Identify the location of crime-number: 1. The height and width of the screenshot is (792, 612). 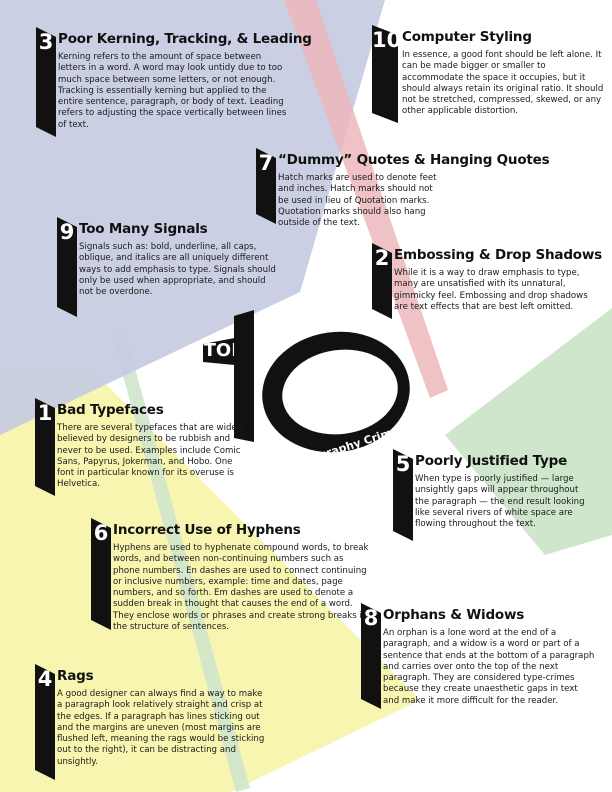
(45, 447).